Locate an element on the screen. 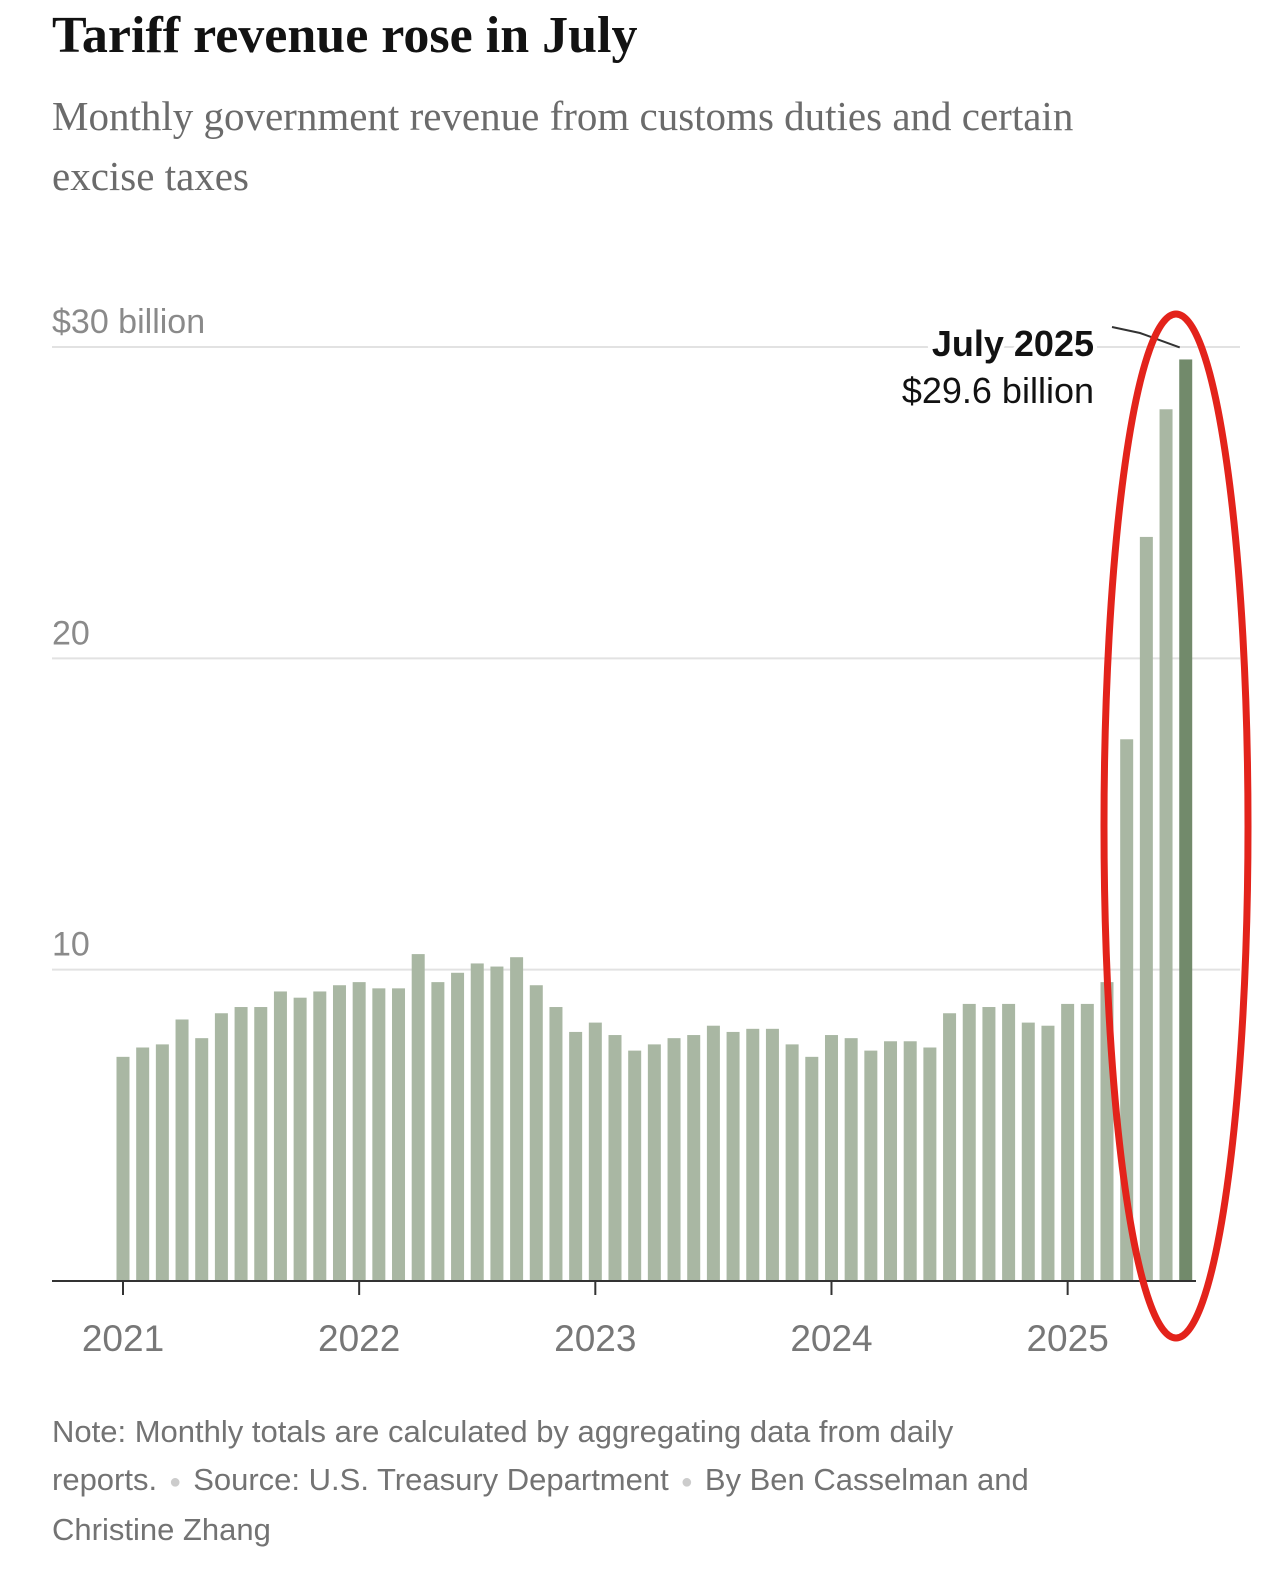 This screenshot has height=1590, width=1270. x-tick-label: 2025 is located at coordinates (1067, 1338).